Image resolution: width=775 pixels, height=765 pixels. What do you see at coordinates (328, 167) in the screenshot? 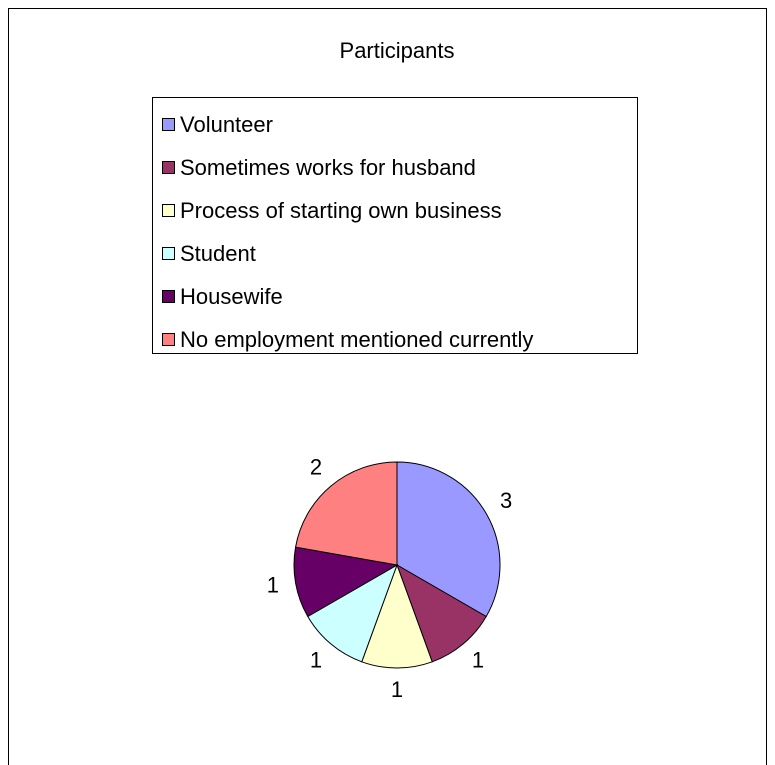
I see `legend-label: Sometimes works for husband` at bounding box center [328, 167].